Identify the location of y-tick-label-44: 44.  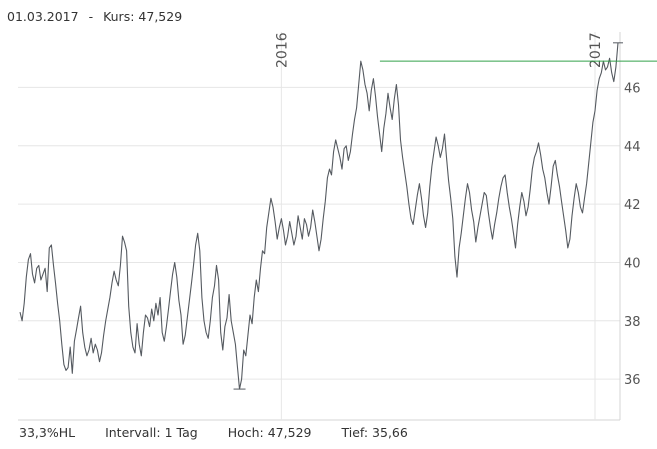
(632, 147).